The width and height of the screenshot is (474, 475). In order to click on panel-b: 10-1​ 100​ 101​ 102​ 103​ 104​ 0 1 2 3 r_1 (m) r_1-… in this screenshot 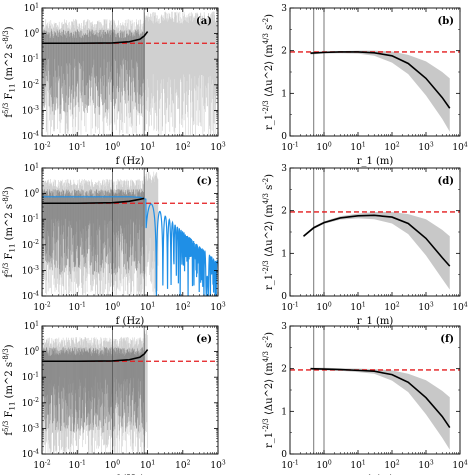, I will do `click(365, 85)`.